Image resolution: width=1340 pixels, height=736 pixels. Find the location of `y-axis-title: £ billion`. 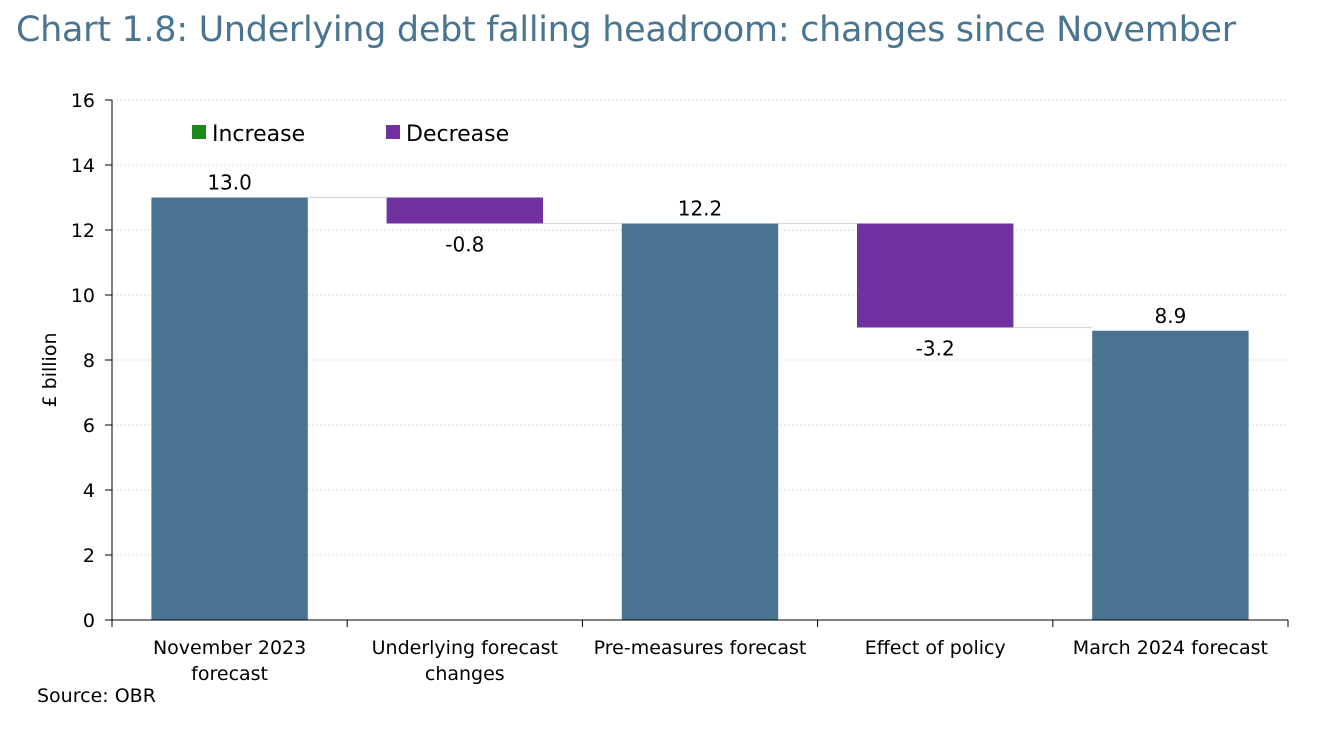

y-axis-title: £ billion is located at coordinates (50, 370).